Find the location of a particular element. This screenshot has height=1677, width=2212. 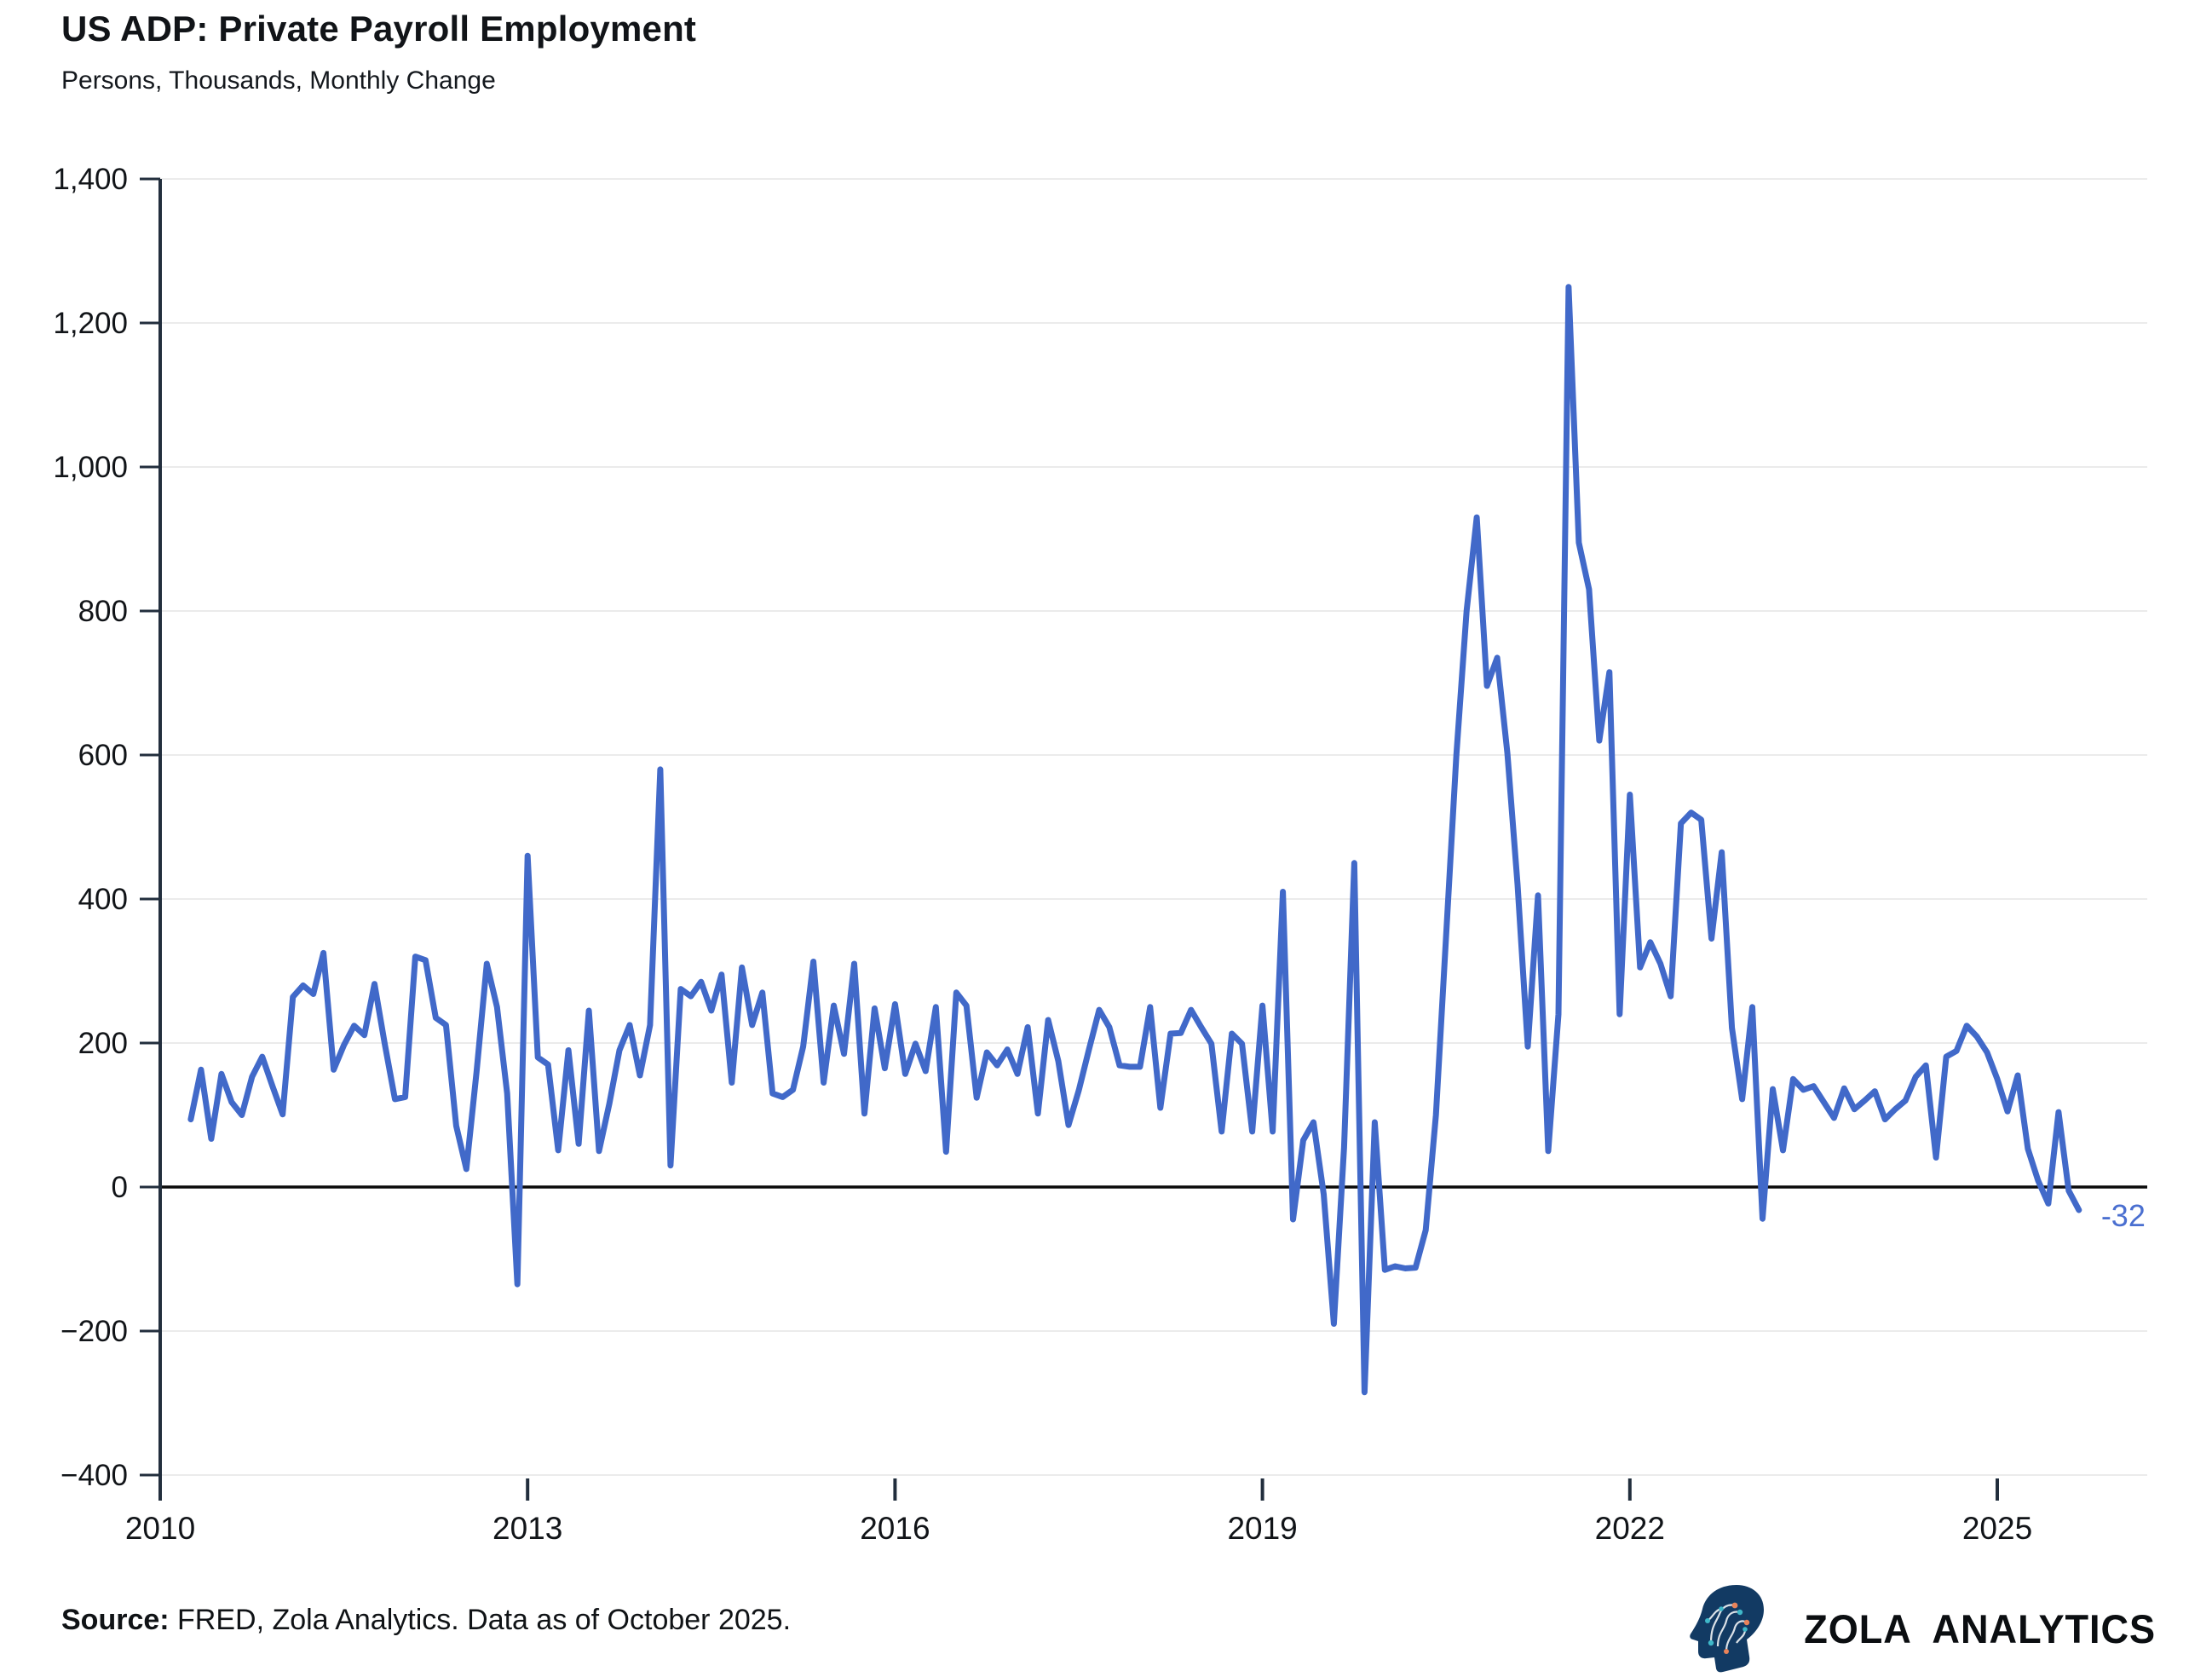

y-tick-label: 400 is located at coordinates (103, 899).